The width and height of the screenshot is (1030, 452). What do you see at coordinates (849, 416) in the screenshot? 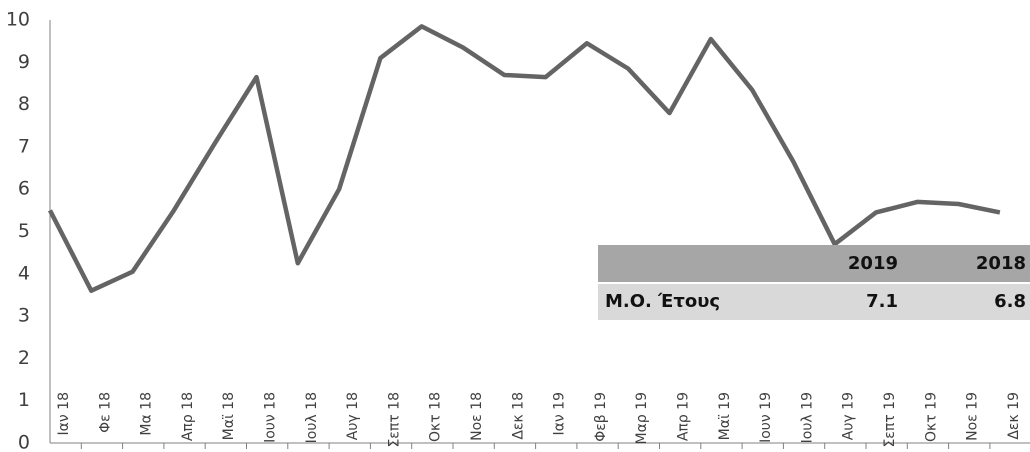
I see `x-tick-label: Αυγ 19` at bounding box center [849, 416].